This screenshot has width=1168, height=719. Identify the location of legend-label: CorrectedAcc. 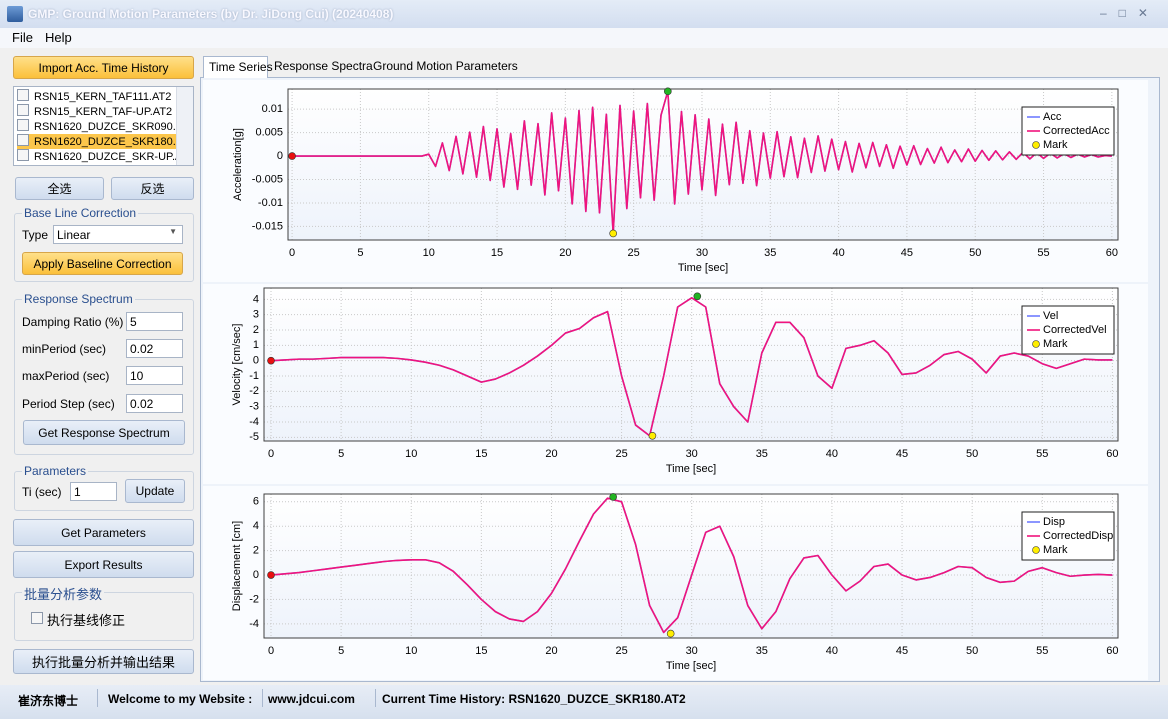
(1076, 131).